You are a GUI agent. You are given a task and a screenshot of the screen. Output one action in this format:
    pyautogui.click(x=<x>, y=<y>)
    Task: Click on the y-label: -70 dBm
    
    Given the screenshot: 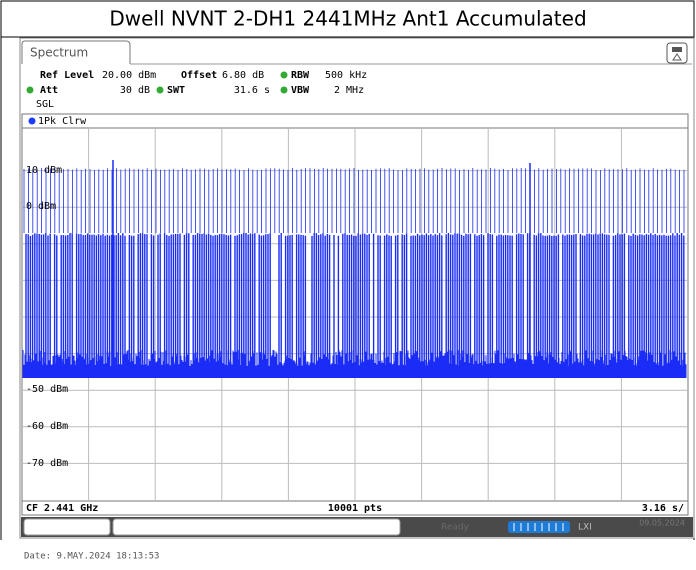 What is the action you would take?
    pyautogui.click(x=47, y=463)
    